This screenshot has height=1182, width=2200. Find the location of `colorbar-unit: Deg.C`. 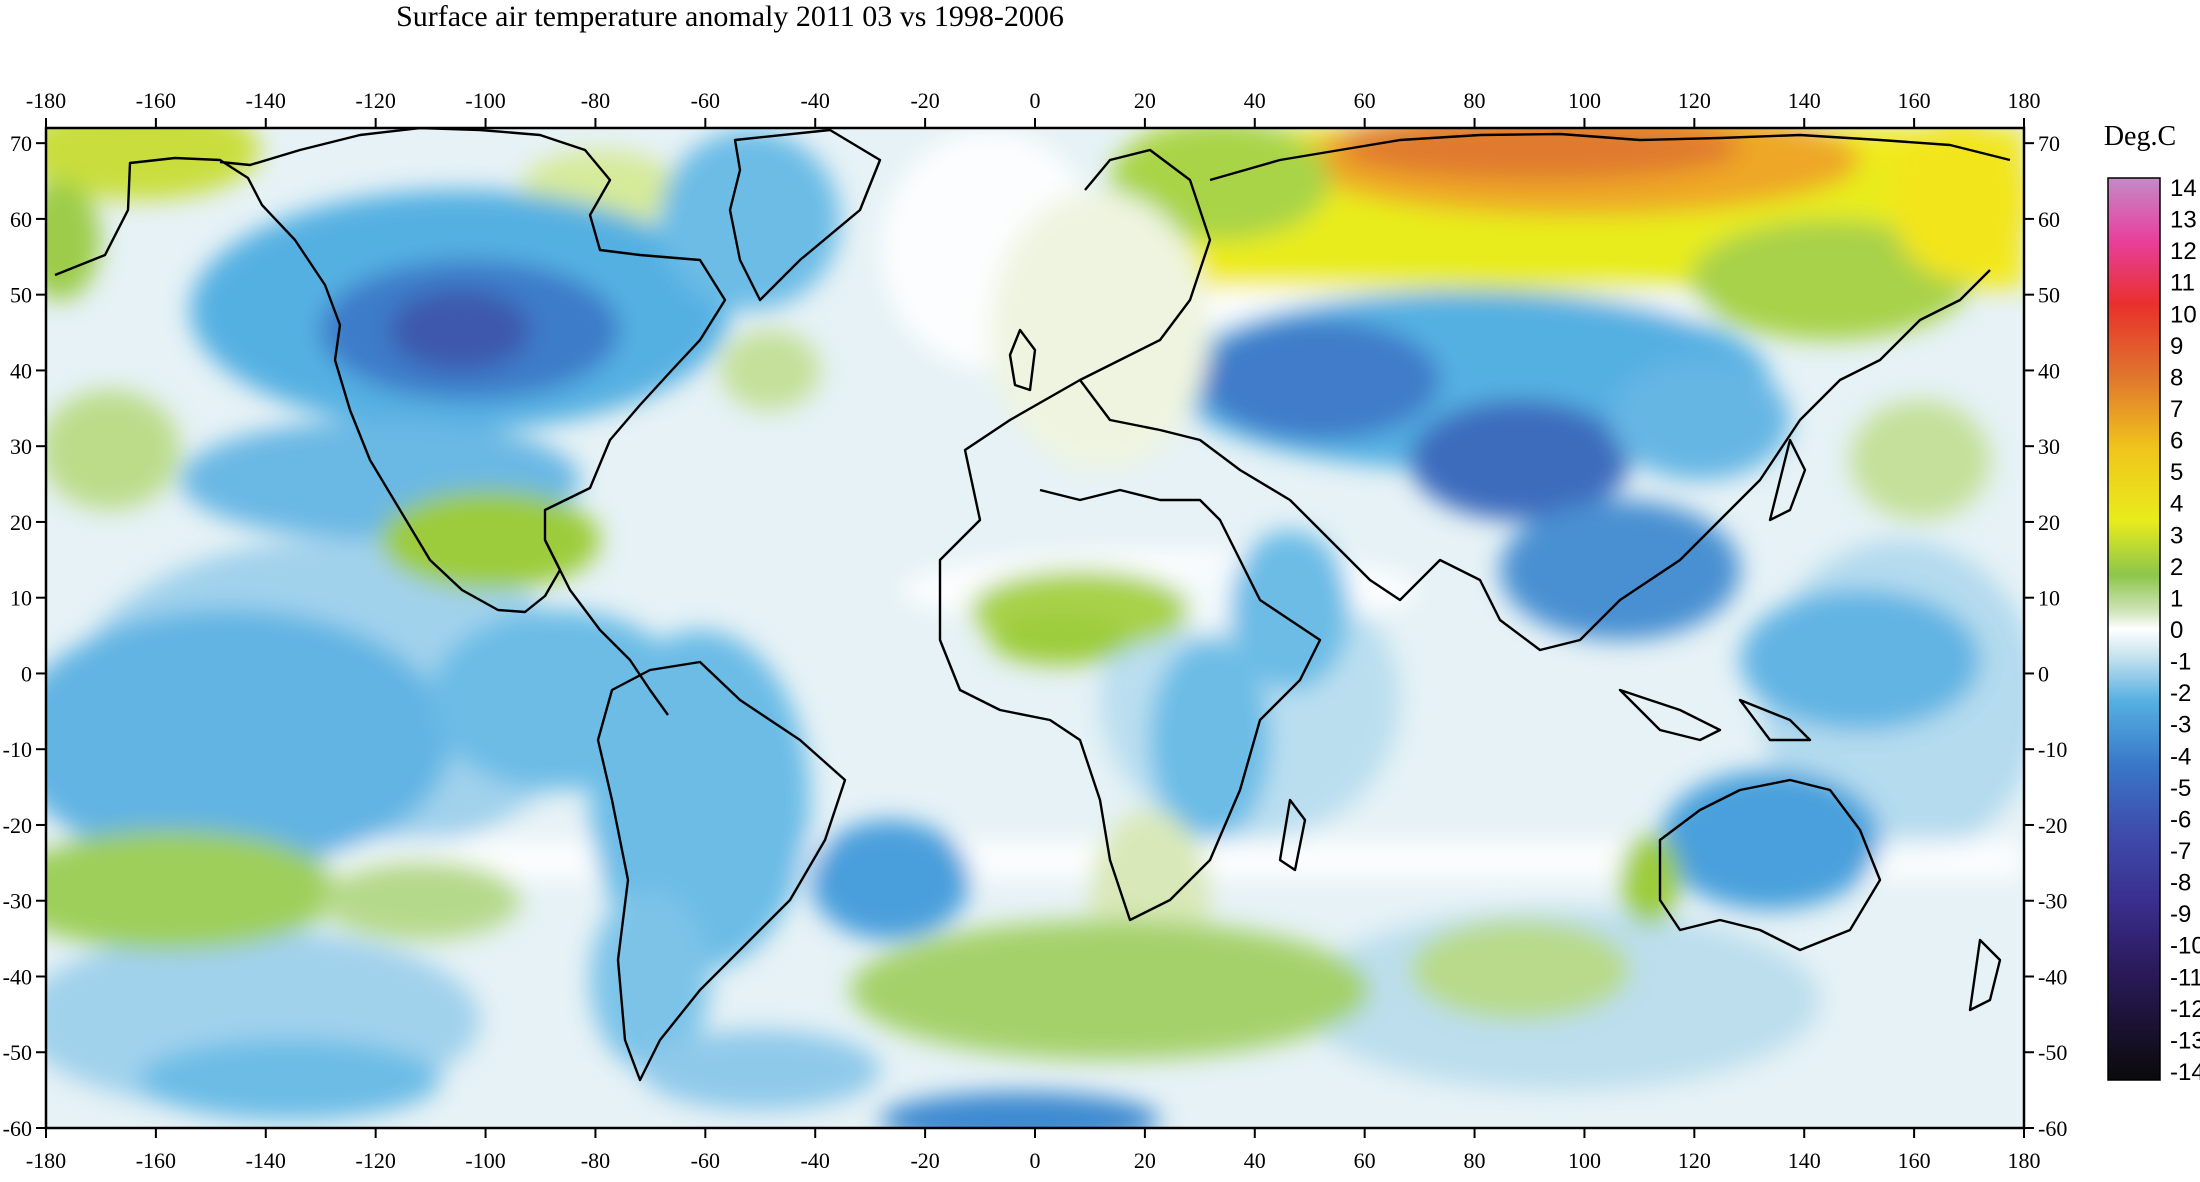

colorbar-unit: Deg.C is located at coordinates (2140, 136).